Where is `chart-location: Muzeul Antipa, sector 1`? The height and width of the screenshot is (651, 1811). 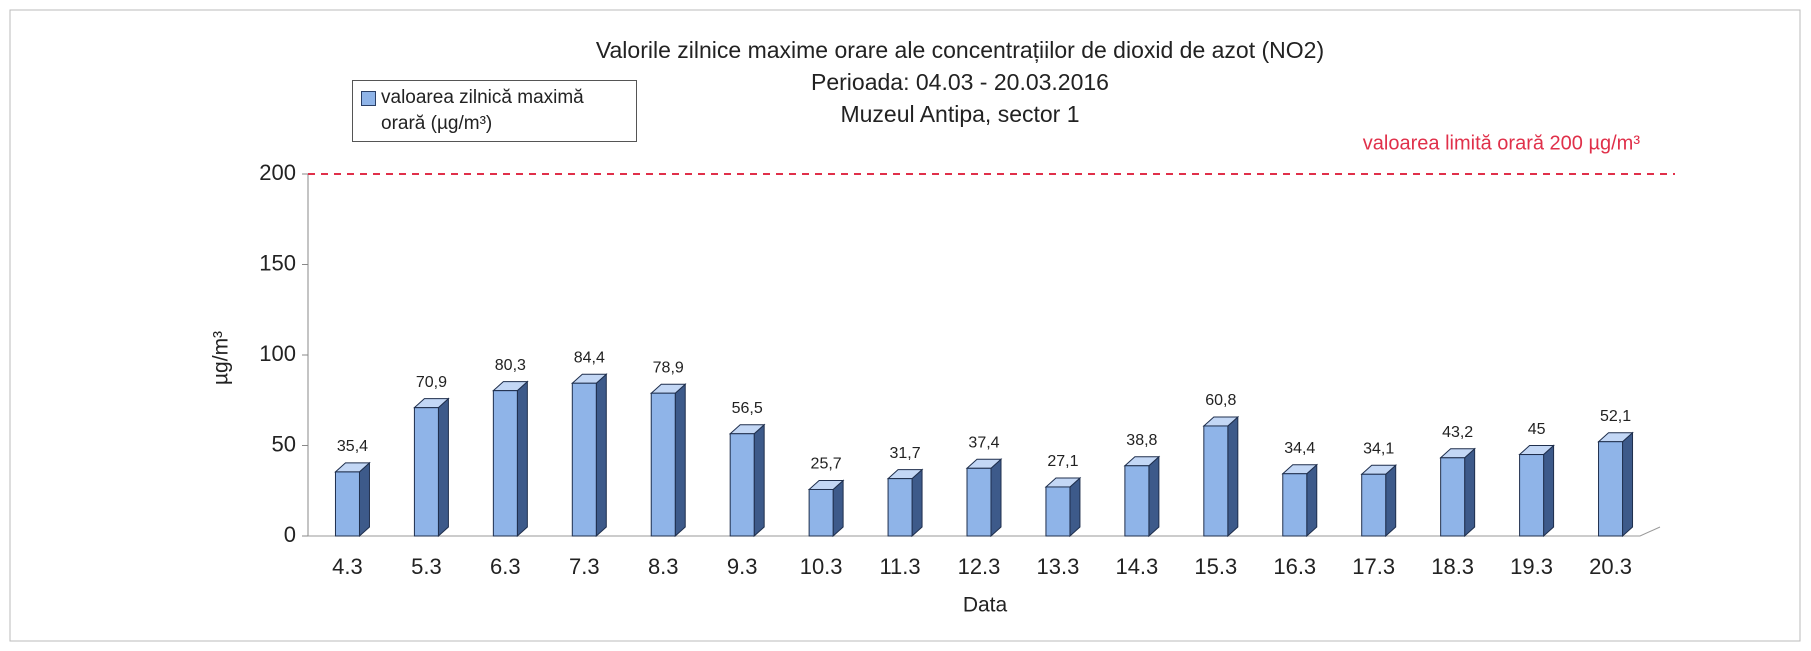 chart-location: Muzeul Antipa, sector 1 is located at coordinates (959, 114).